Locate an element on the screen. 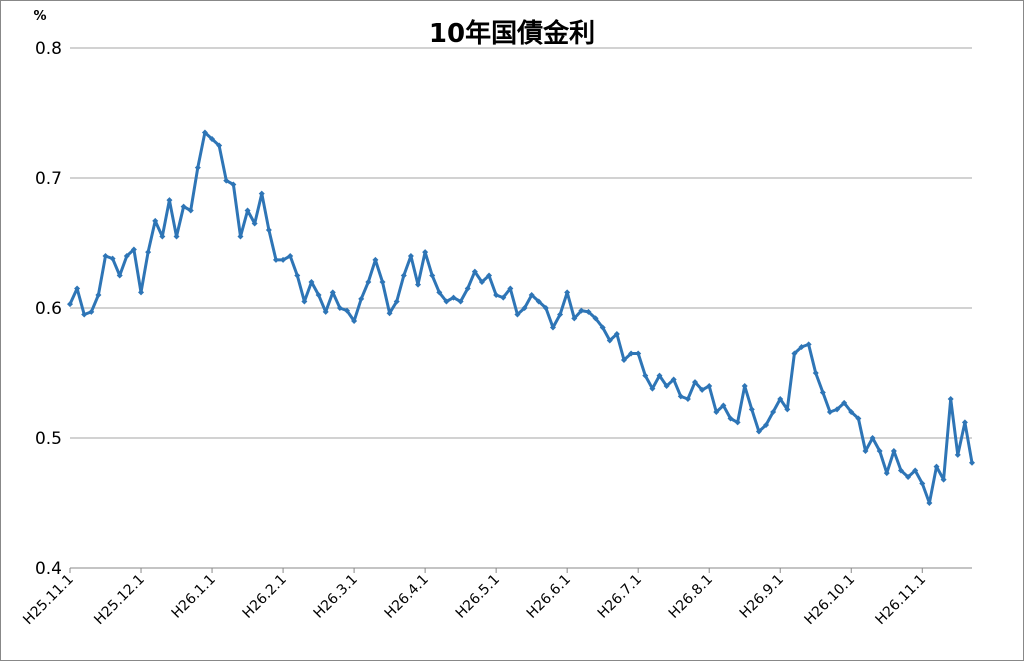 The height and width of the screenshot is (661, 1024). y-unit: % is located at coordinates (39, 16).